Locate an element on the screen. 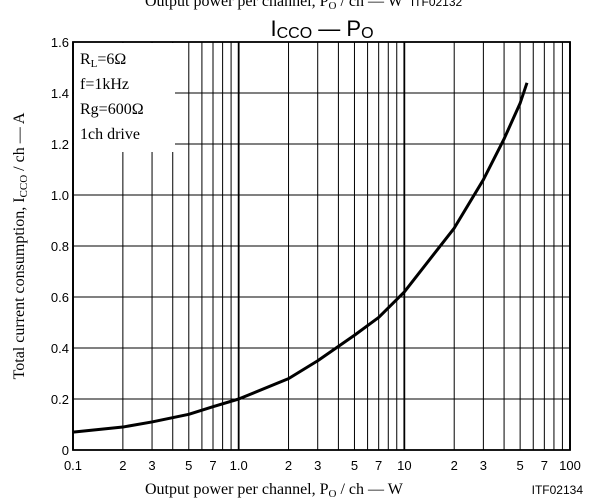  annotation: 1ch drive is located at coordinates (110, 134).